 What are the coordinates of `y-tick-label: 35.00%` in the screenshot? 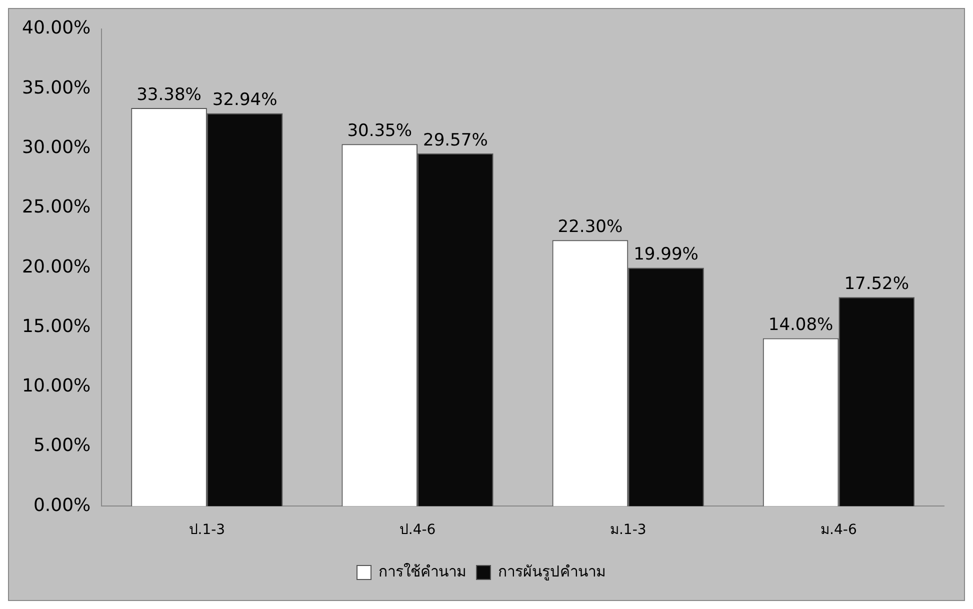 It's located at (56, 87).